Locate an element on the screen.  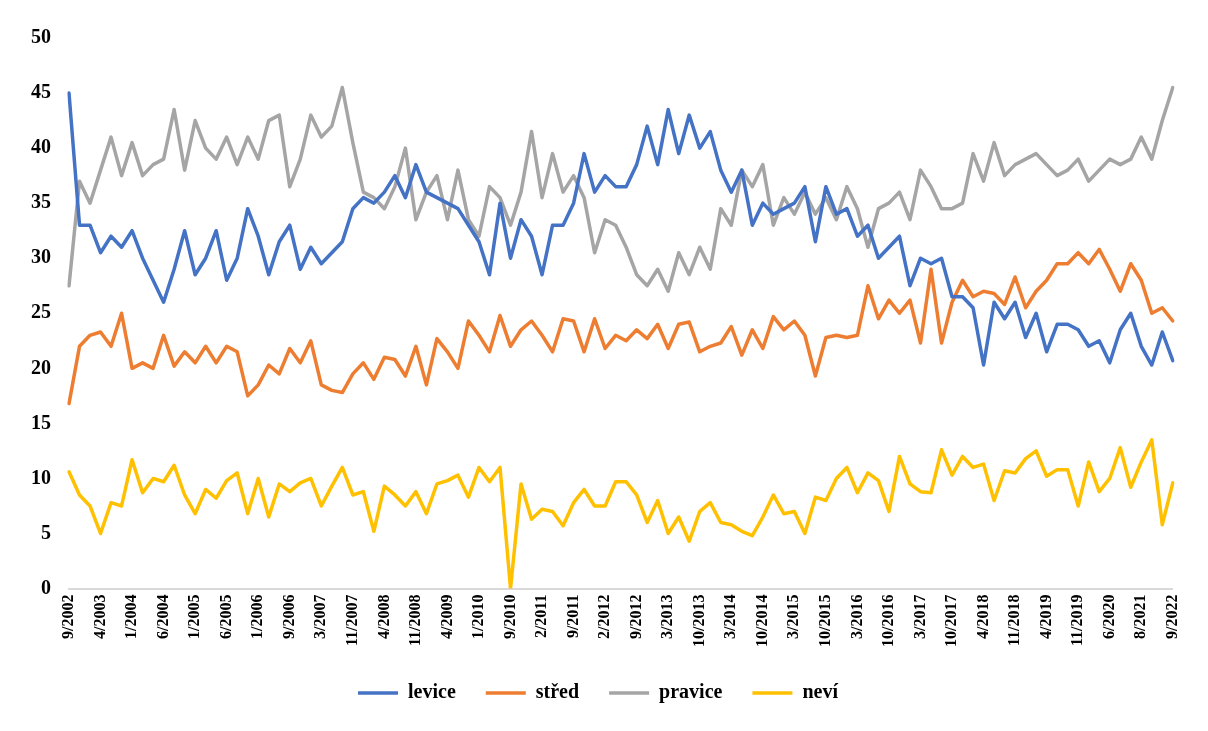
x-tick-label: 9/2022 is located at coordinates (1171, 617).